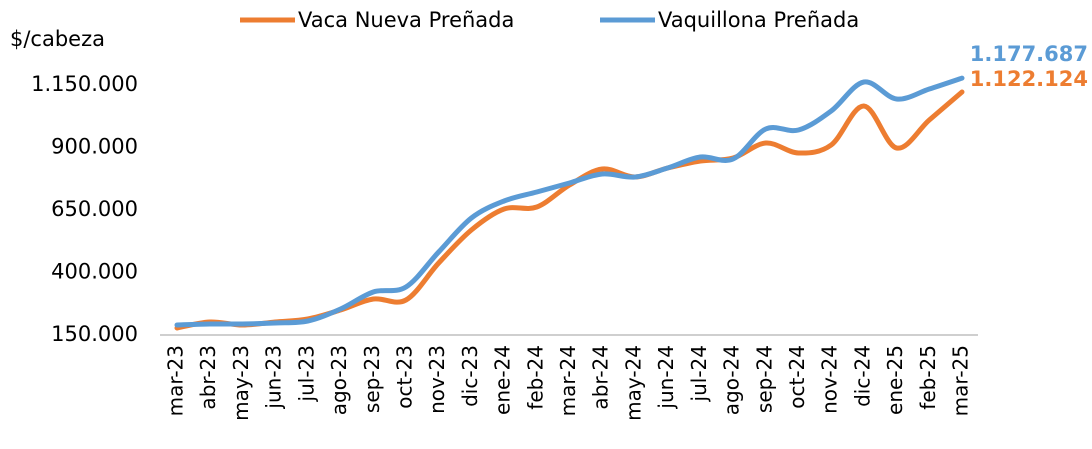 The width and height of the screenshot is (1092, 449). What do you see at coordinates (666, 377) in the screenshot?
I see `x-tick-label: jun-24` at bounding box center [666, 377].